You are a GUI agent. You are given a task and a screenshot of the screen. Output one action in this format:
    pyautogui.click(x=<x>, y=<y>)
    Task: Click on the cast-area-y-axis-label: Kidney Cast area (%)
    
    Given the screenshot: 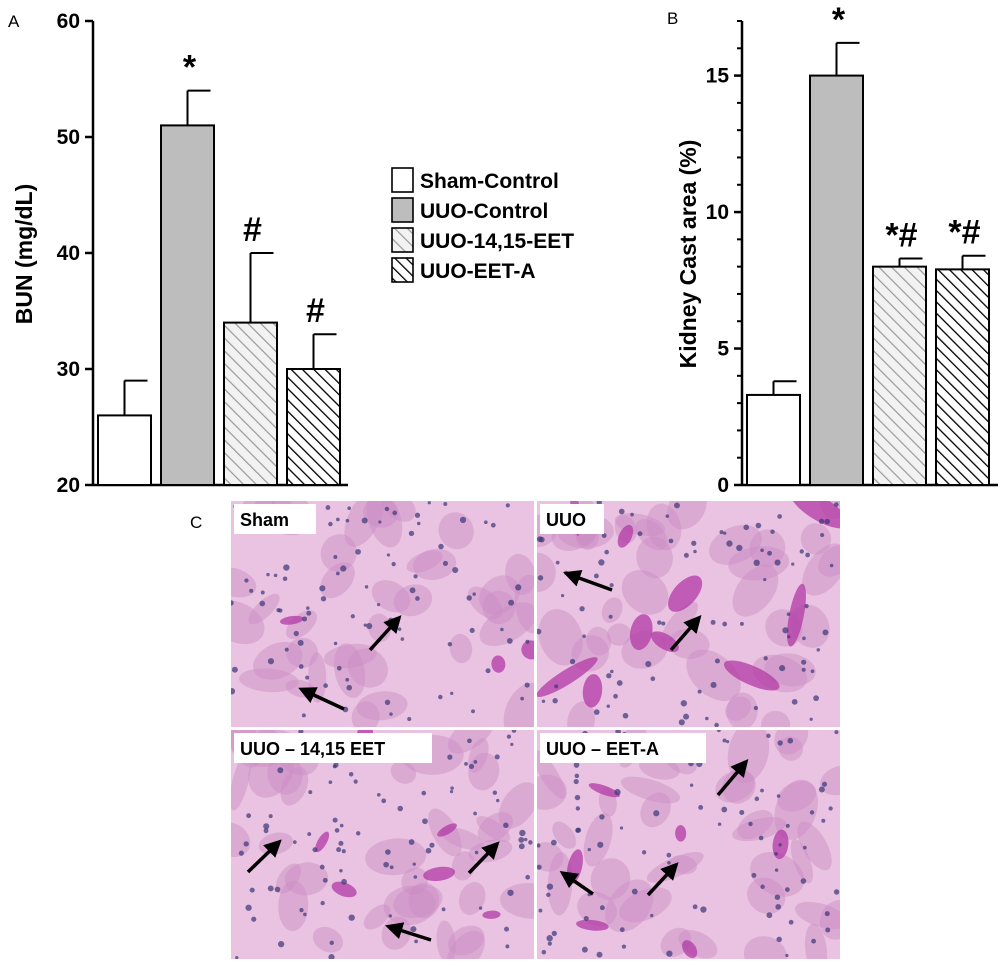 What is the action you would take?
    pyautogui.click(x=688, y=254)
    